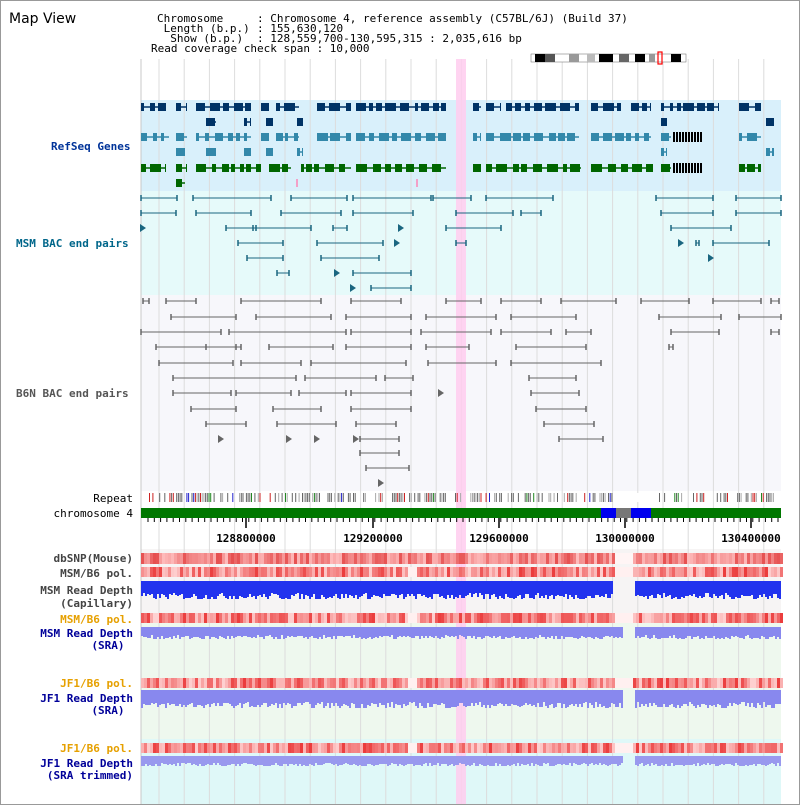  What do you see at coordinates (86, 698) in the screenshot?
I see `track-label-jf1-depth-sra: JF1 Read Depth` at bounding box center [86, 698].